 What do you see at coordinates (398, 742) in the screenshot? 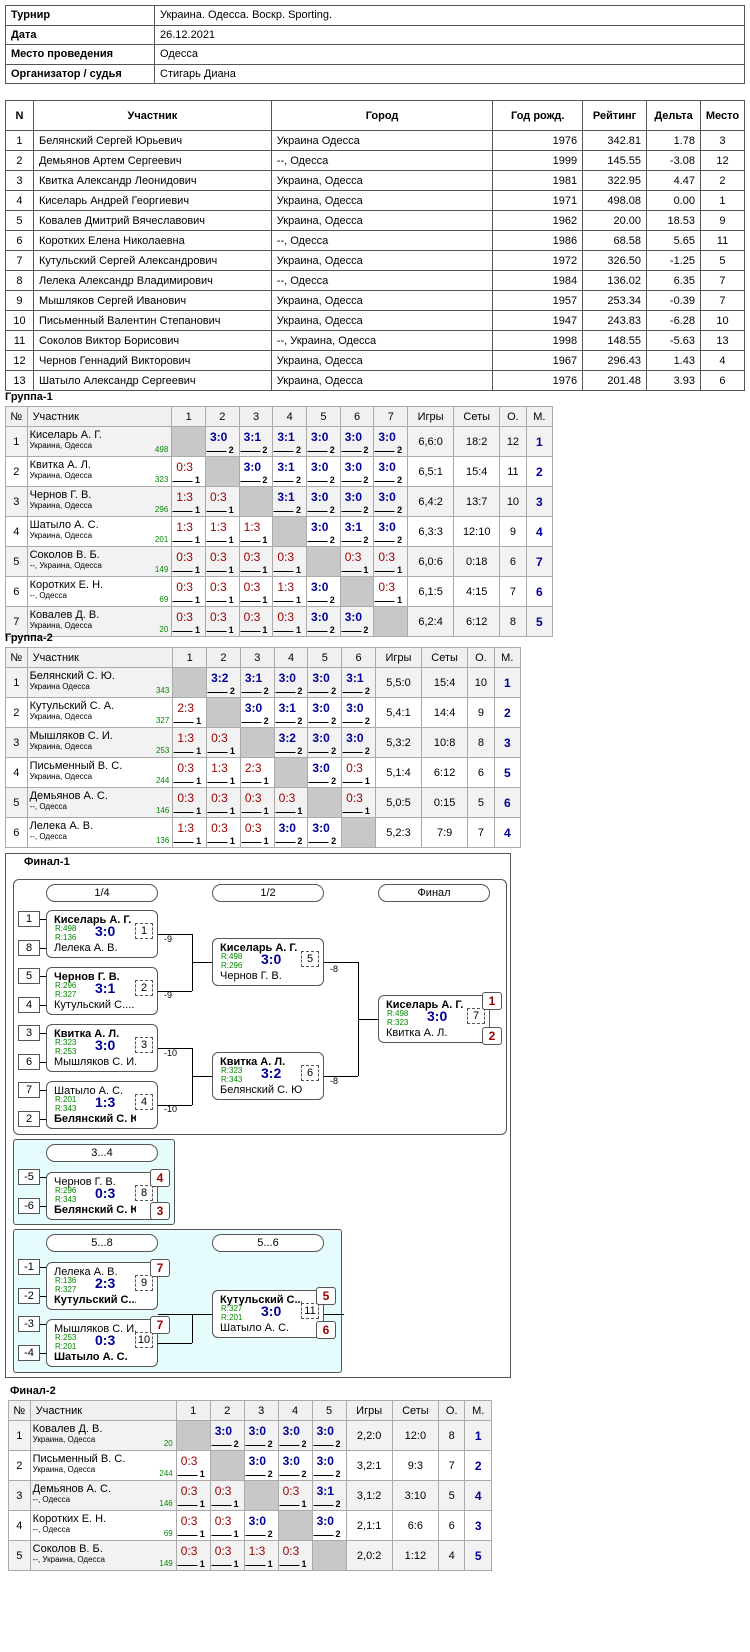
I see `games: 5,3:2` at bounding box center [398, 742].